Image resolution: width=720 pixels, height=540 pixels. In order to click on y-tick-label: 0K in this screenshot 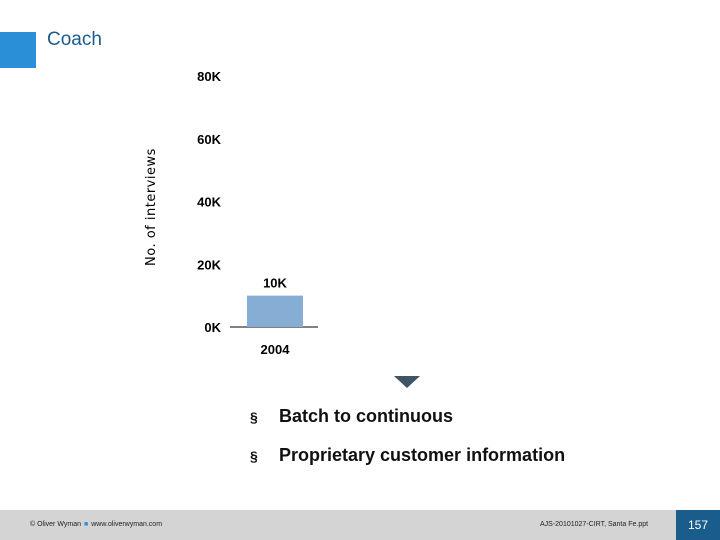, I will do `click(212, 327)`.